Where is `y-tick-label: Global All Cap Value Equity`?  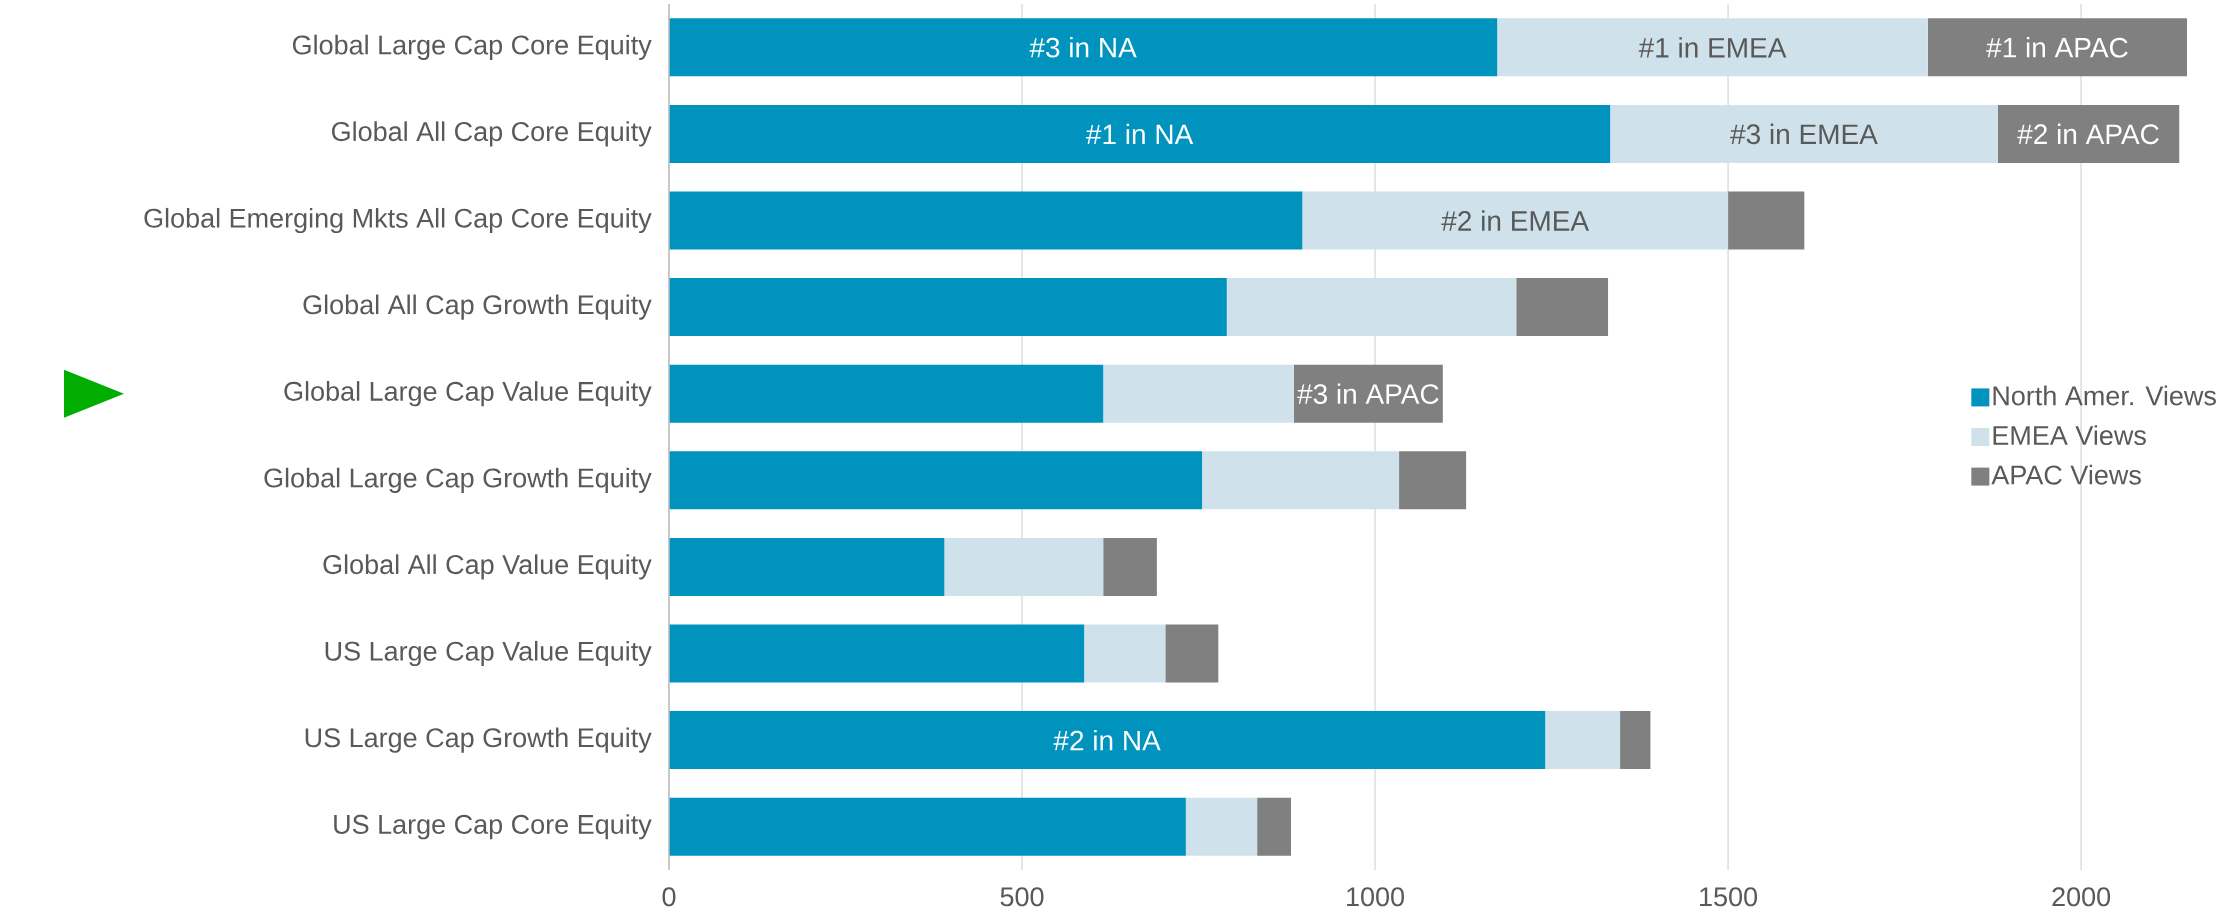
y-tick-label: Global All Cap Value Equity is located at coordinates (487, 567).